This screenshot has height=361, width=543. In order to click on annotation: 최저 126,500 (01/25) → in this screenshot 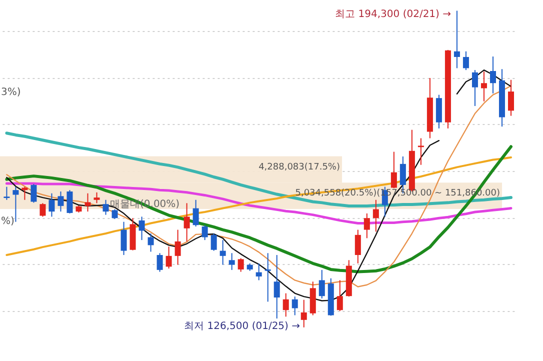, I will do `click(242, 326)`.